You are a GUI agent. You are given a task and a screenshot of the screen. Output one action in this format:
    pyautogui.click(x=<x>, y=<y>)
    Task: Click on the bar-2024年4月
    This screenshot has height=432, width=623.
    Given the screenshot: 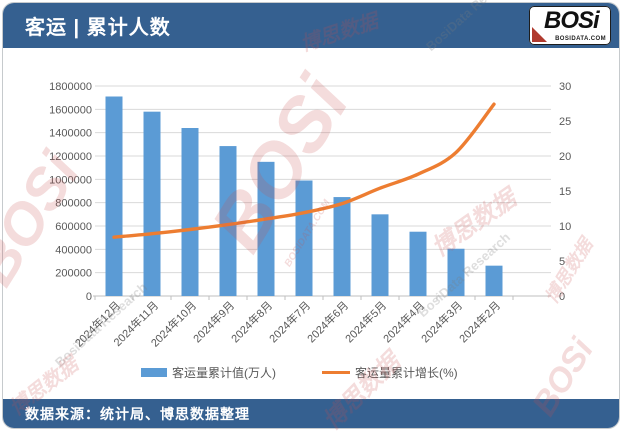 What is the action you would take?
    pyautogui.click(x=418, y=263)
    